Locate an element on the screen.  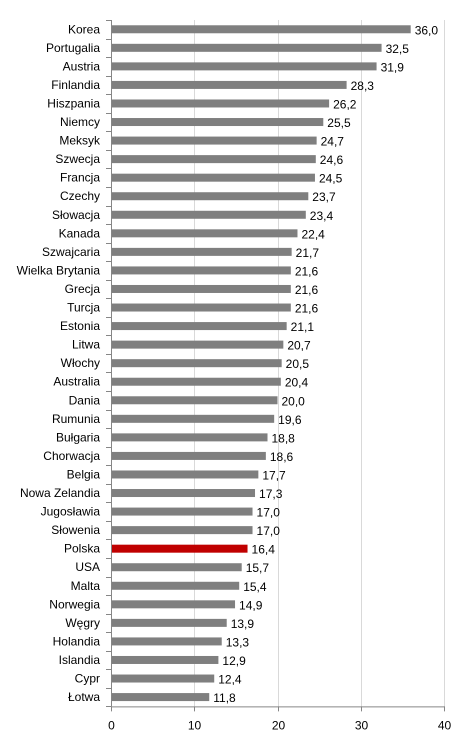
category-label: USA is located at coordinates (87, 567).